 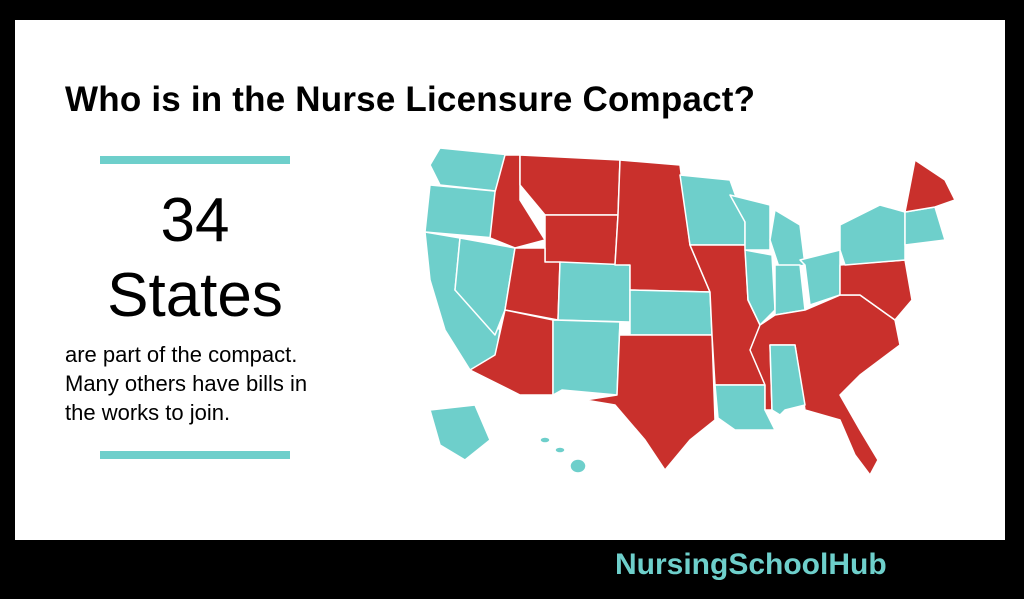 I want to click on description: are part of the compact., so click(x=181, y=354).